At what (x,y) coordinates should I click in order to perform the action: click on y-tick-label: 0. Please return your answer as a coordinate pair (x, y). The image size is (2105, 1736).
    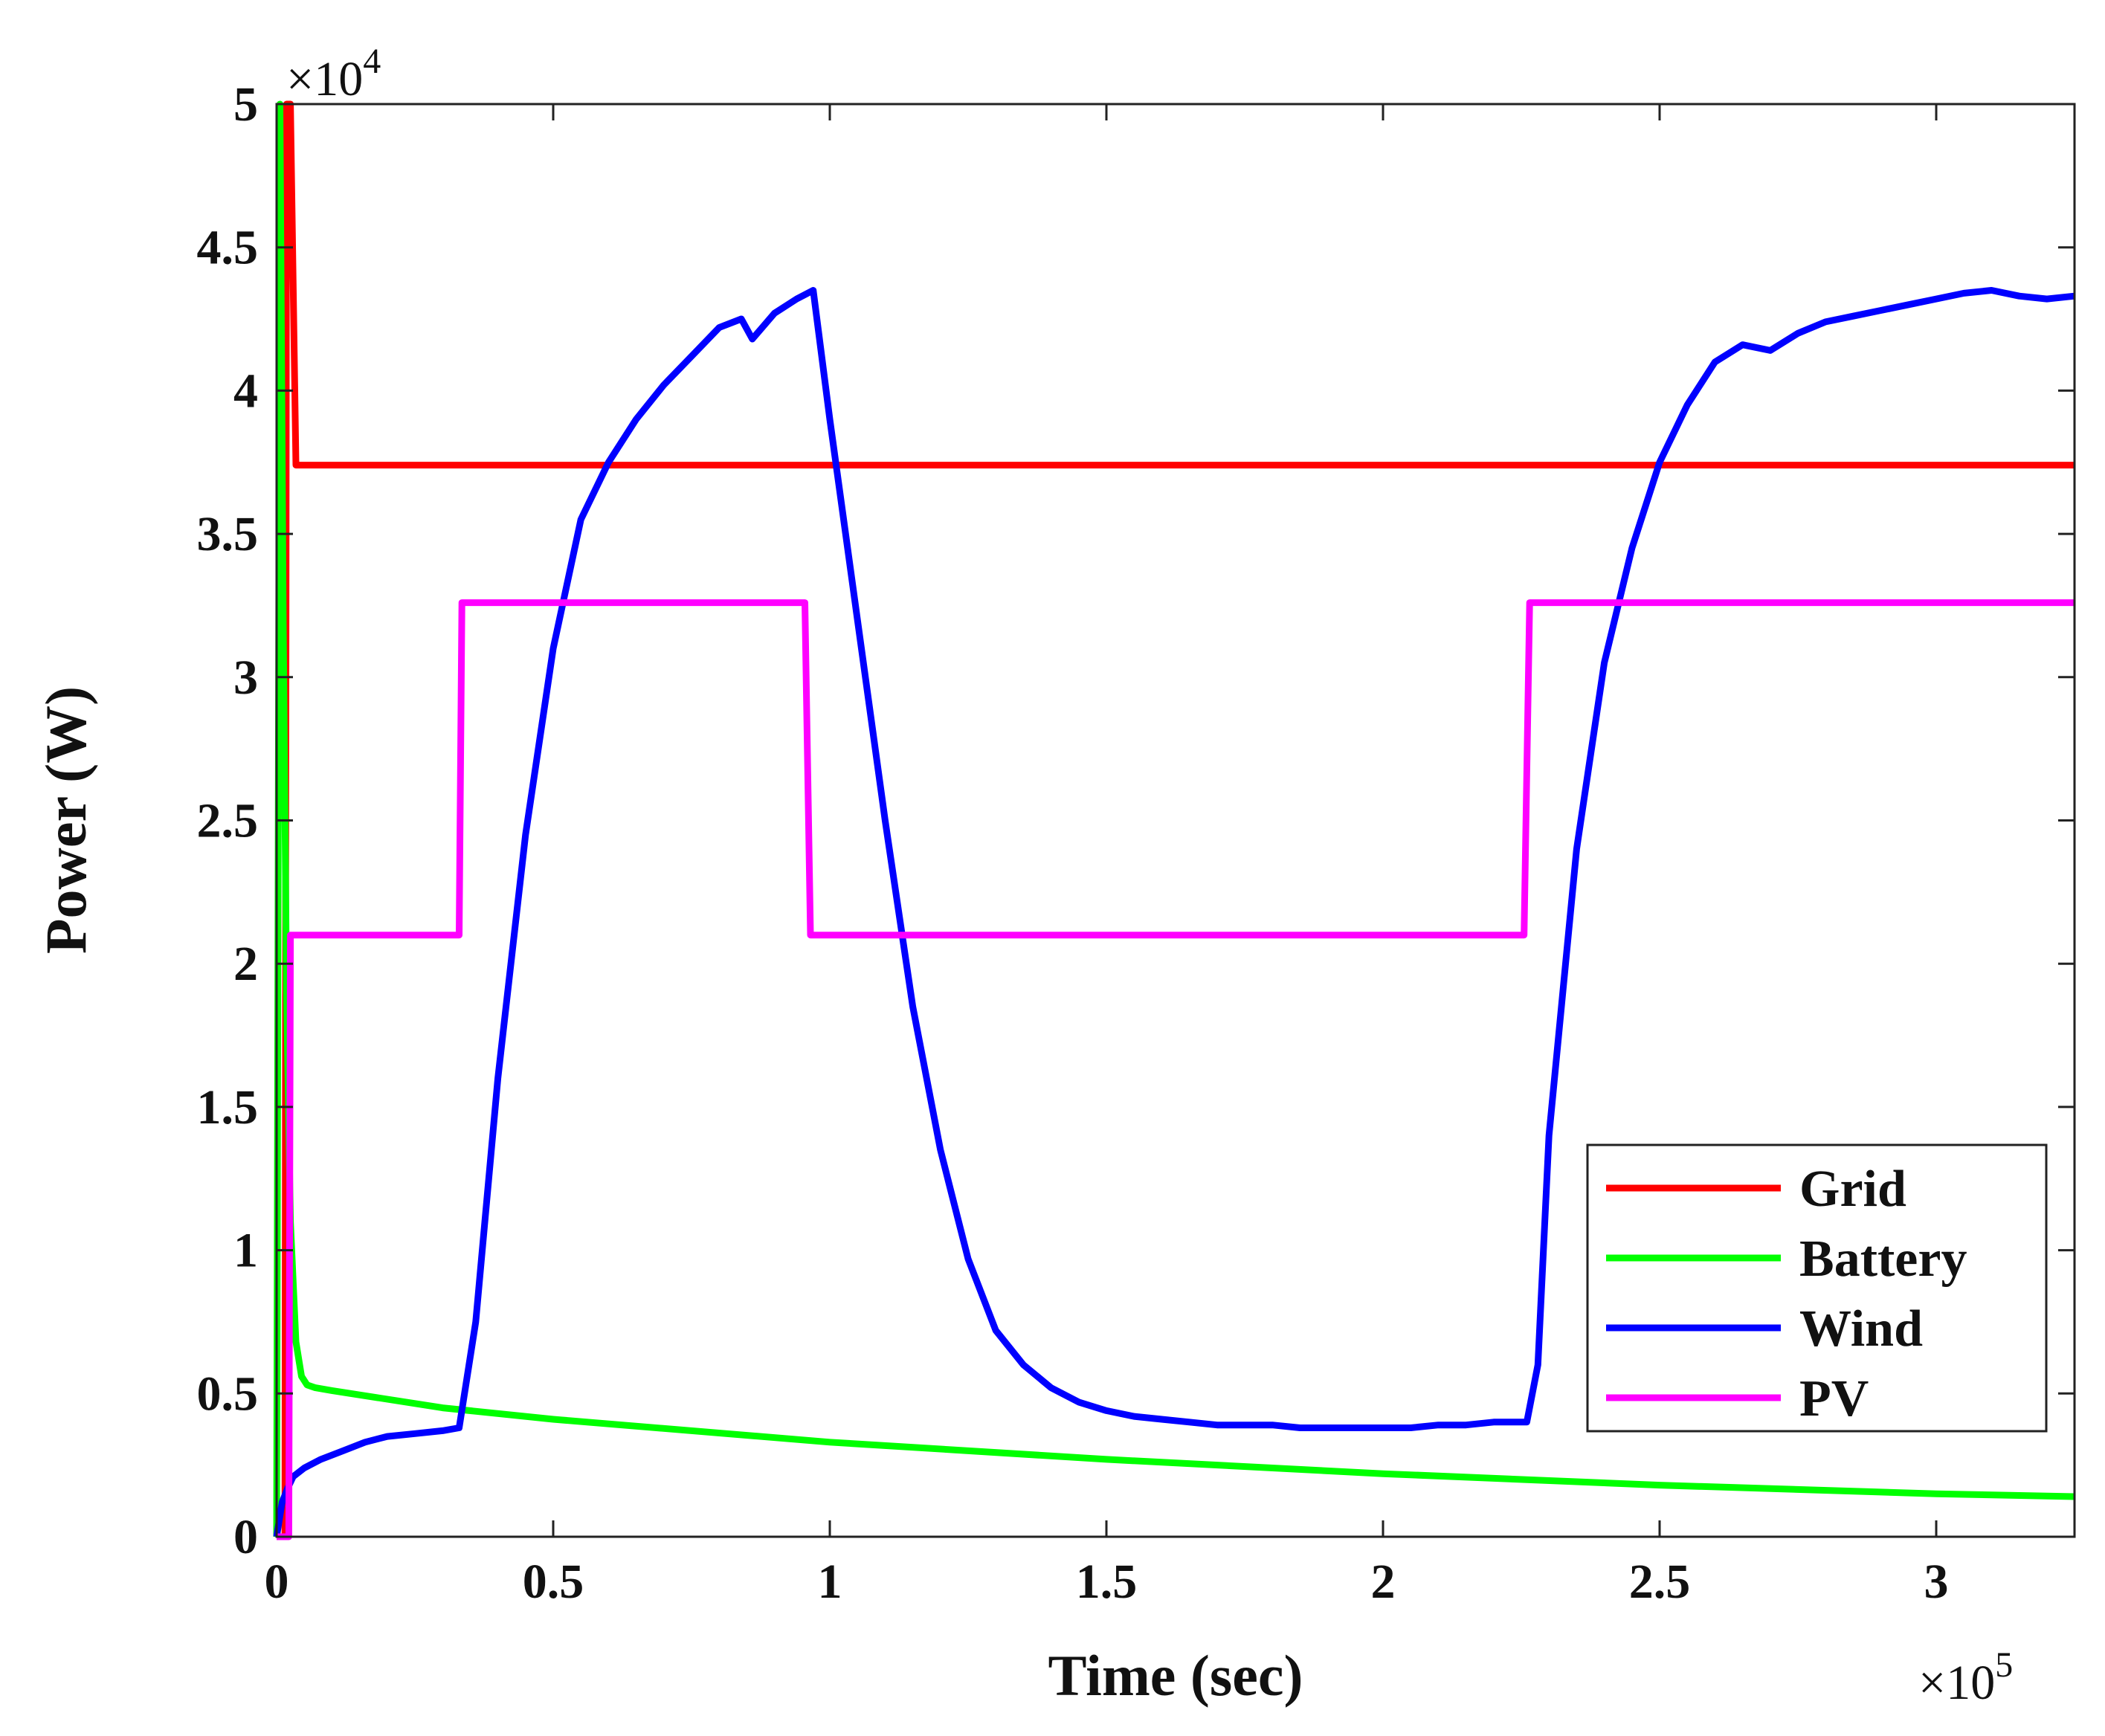
    Looking at the image, I should click on (245, 1537).